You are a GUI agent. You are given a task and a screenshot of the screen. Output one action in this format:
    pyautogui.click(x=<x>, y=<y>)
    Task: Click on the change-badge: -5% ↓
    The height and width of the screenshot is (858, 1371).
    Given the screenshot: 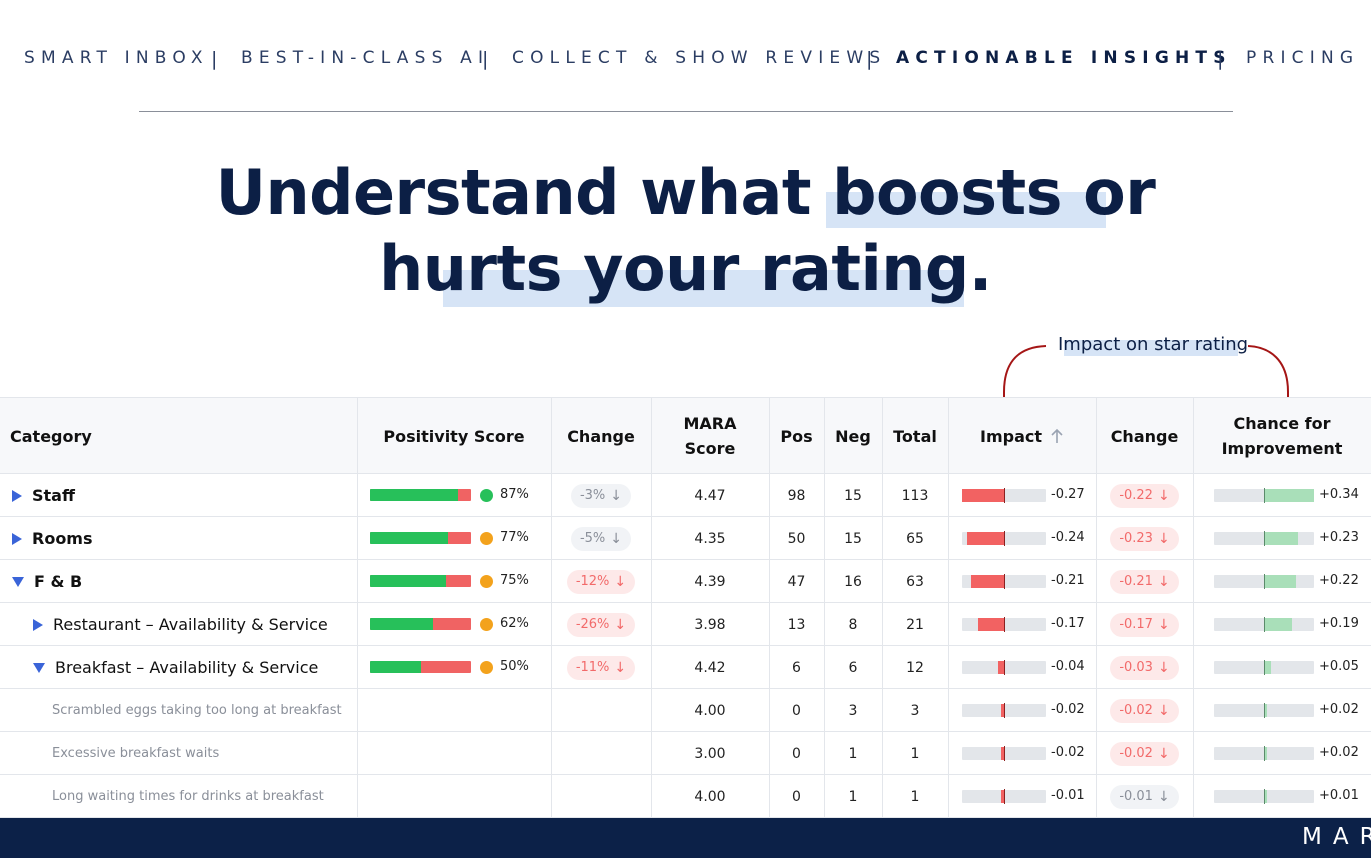 What is the action you would take?
    pyautogui.click(x=601, y=538)
    